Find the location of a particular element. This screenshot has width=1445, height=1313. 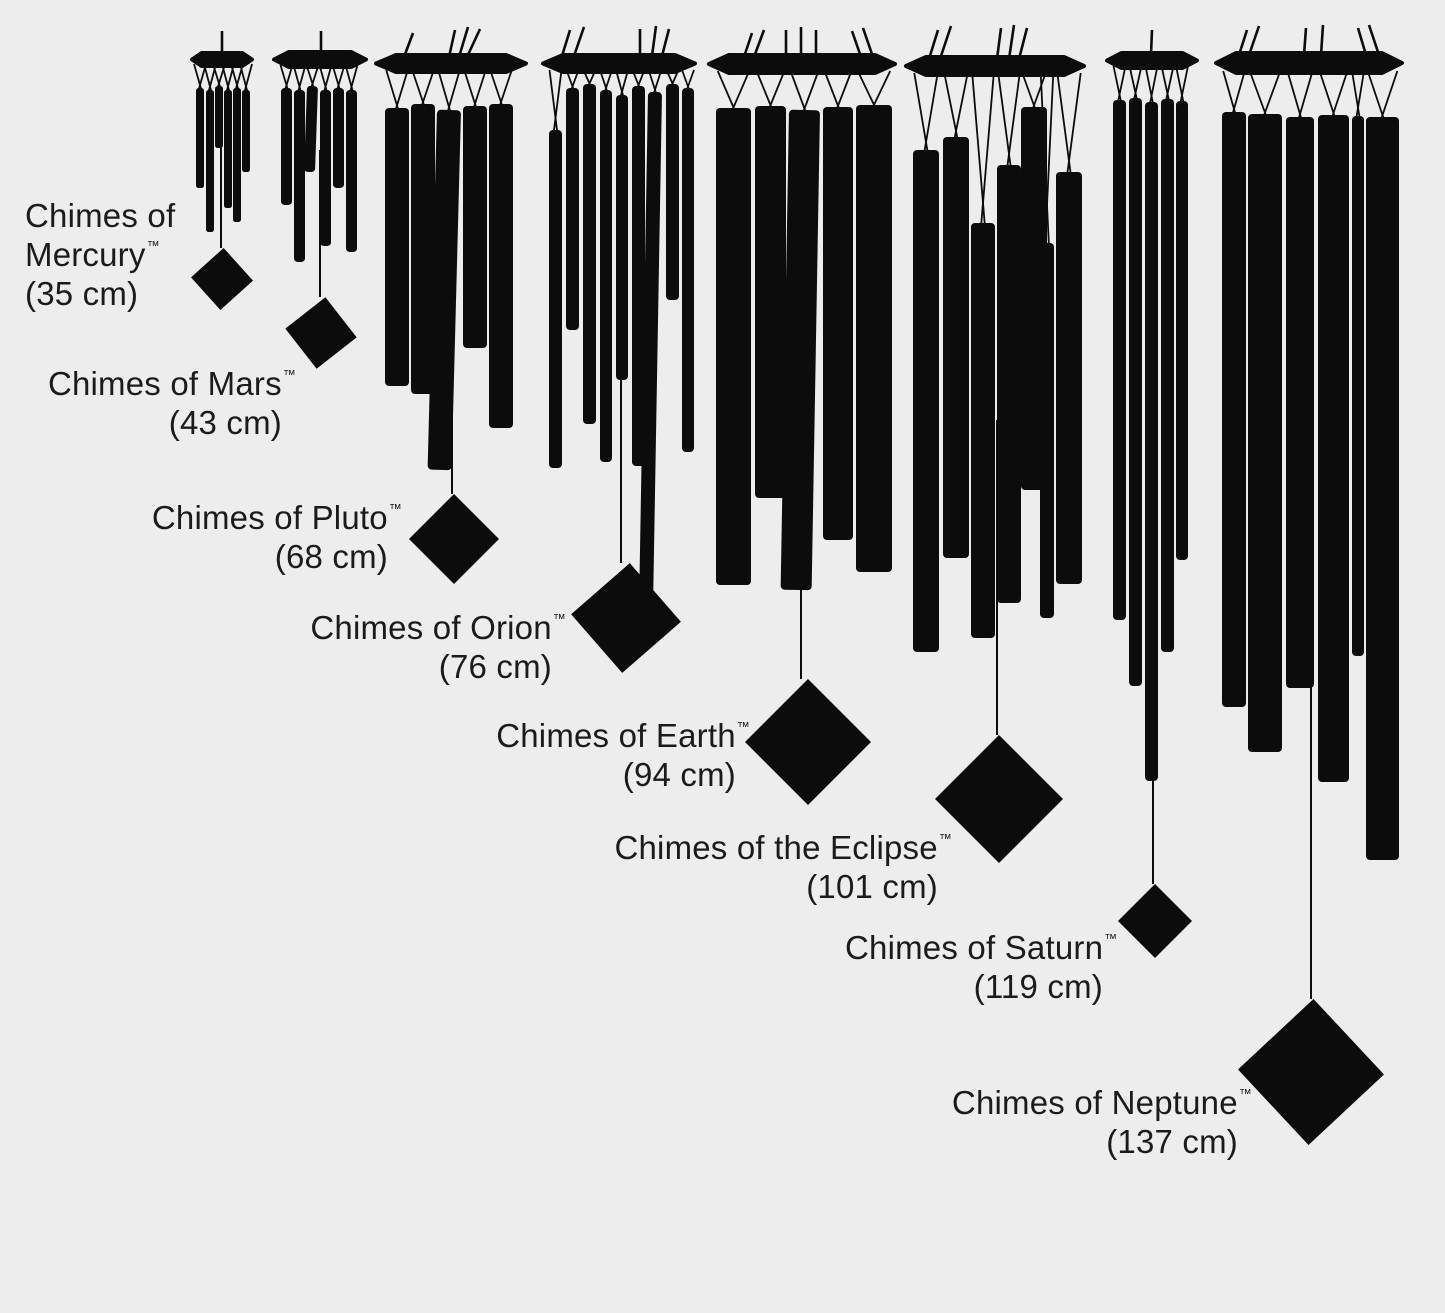

chime-size-text: (119 cm) is located at coordinates (1038, 986).